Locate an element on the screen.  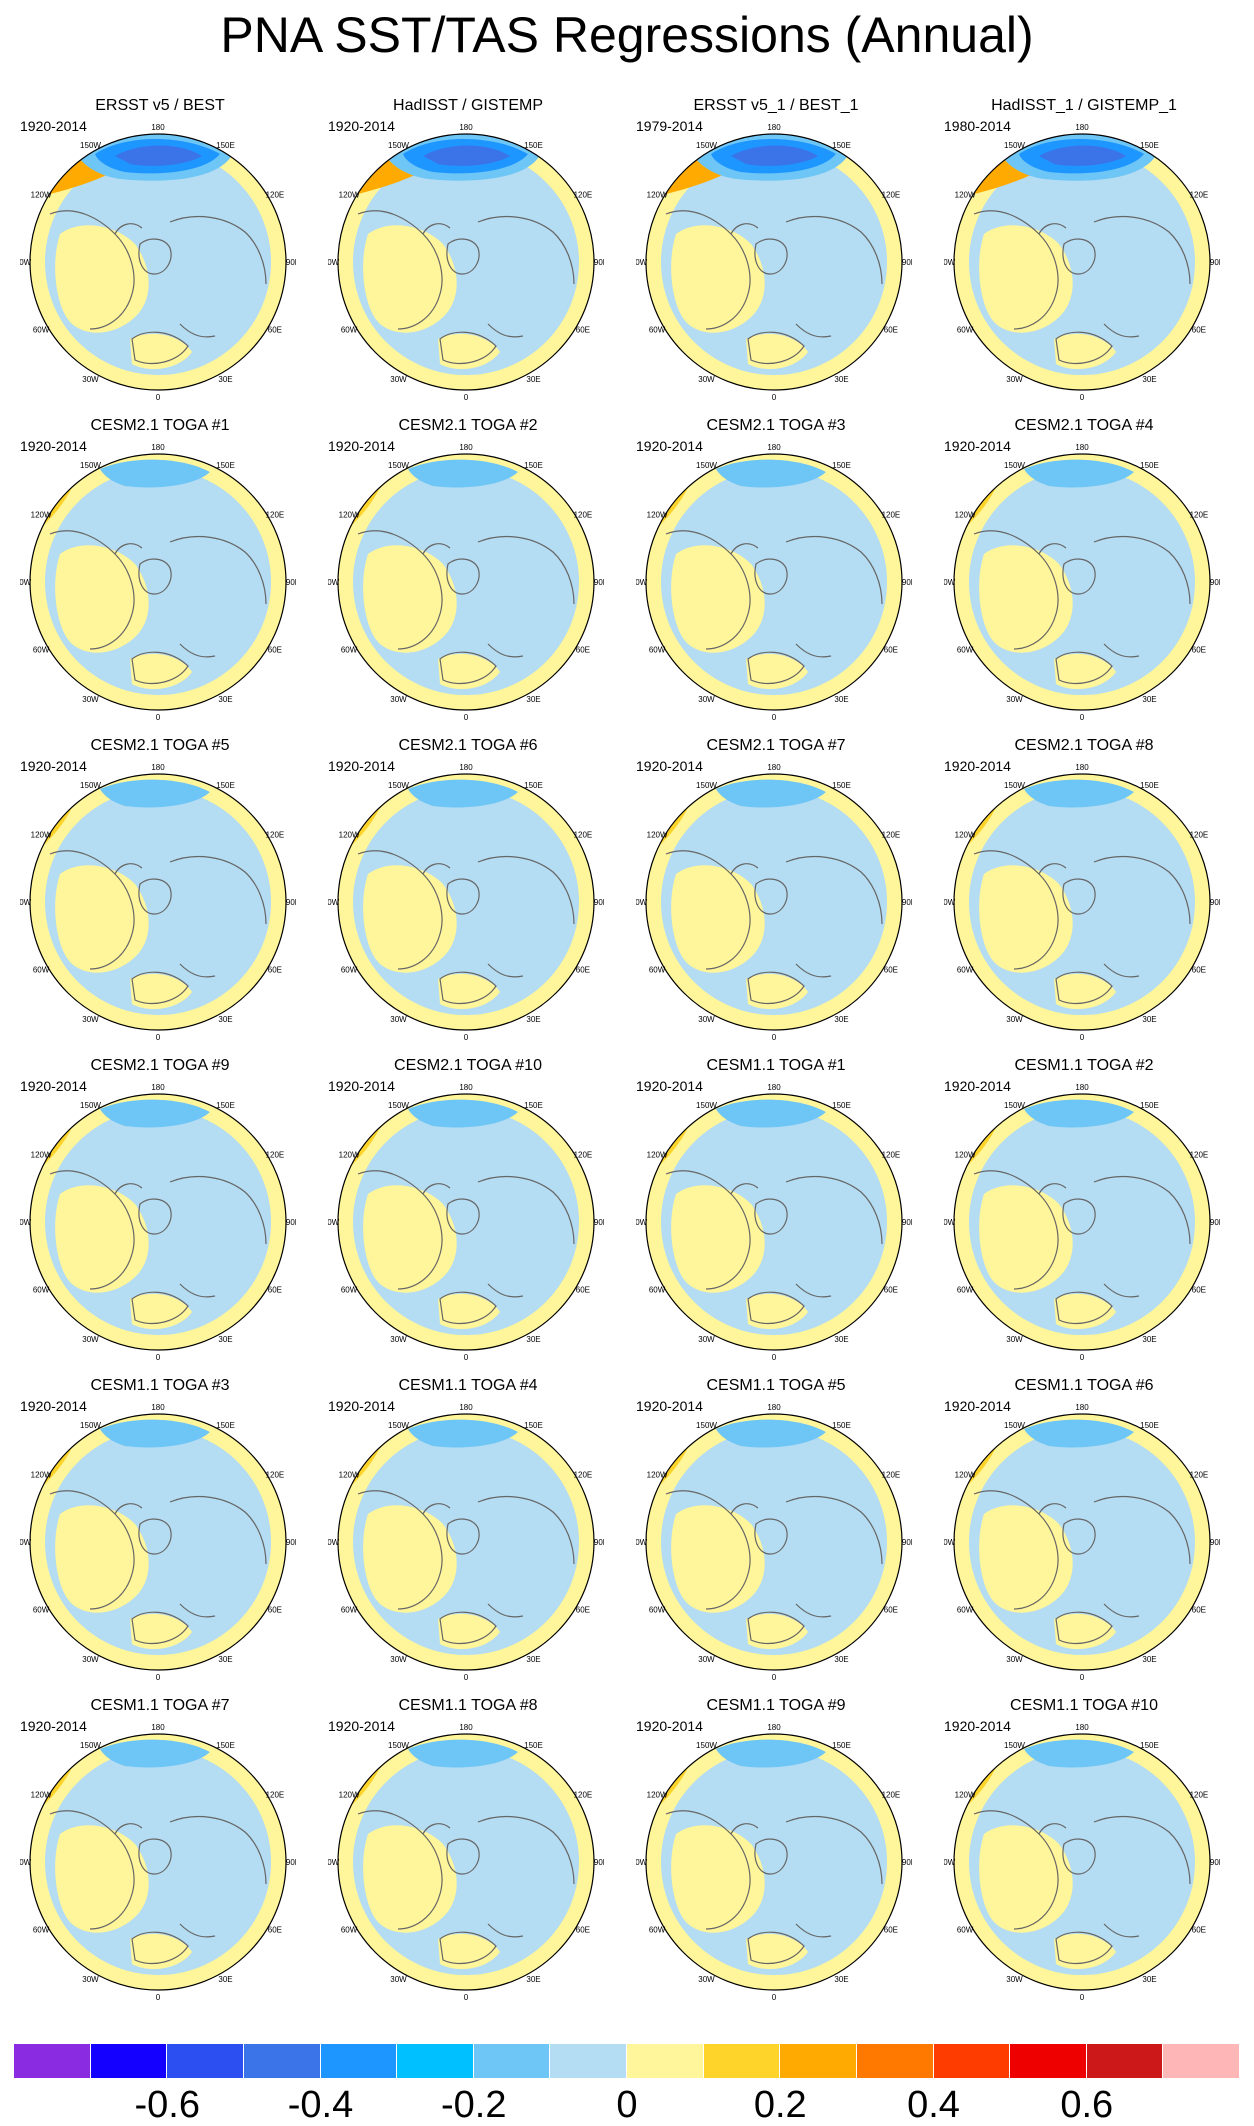
panel-title: CESM2.1 TOGA #9 is located at coordinates (160, 1065).